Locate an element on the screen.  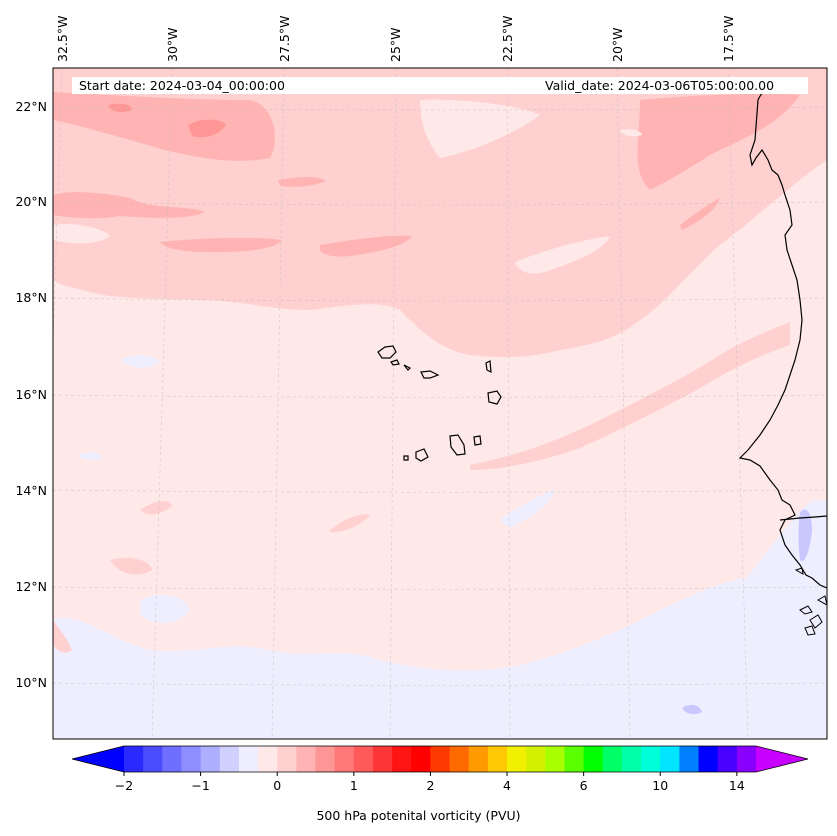
lon-label: 22.5°W is located at coordinates (507, 38).